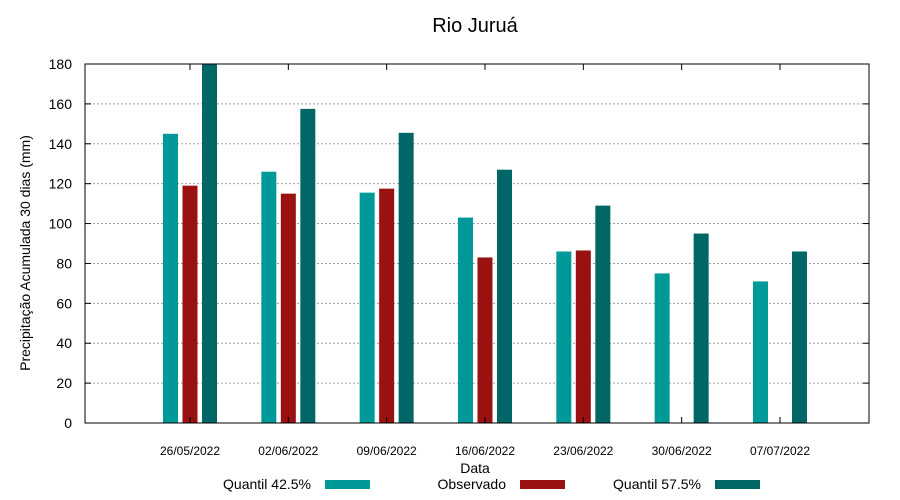 This screenshot has height=500, width=900. What do you see at coordinates (583, 451) in the screenshot?
I see `x-tick-label: 23/06/2022` at bounding box center [583, 451].